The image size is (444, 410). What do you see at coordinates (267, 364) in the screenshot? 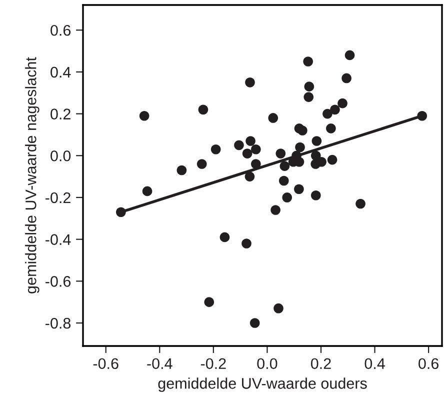
I see `x-tick-label: 0.0` at bounding box center [267, 364].